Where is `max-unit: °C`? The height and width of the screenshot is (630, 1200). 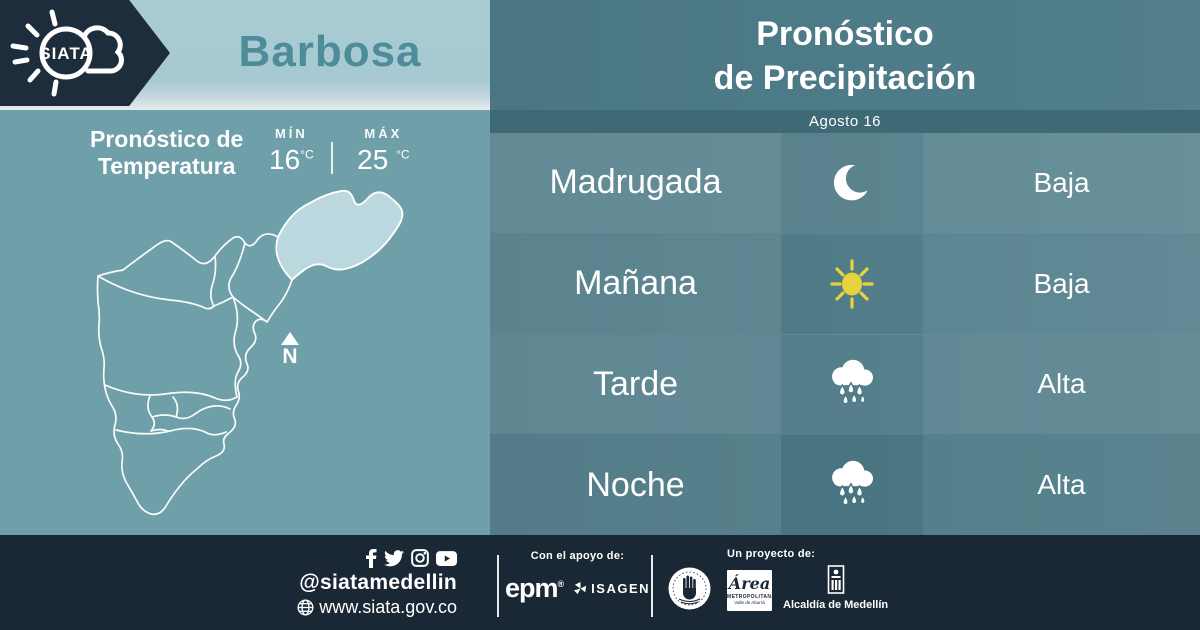
max-unit: °C is located at coordinates (403, 154).